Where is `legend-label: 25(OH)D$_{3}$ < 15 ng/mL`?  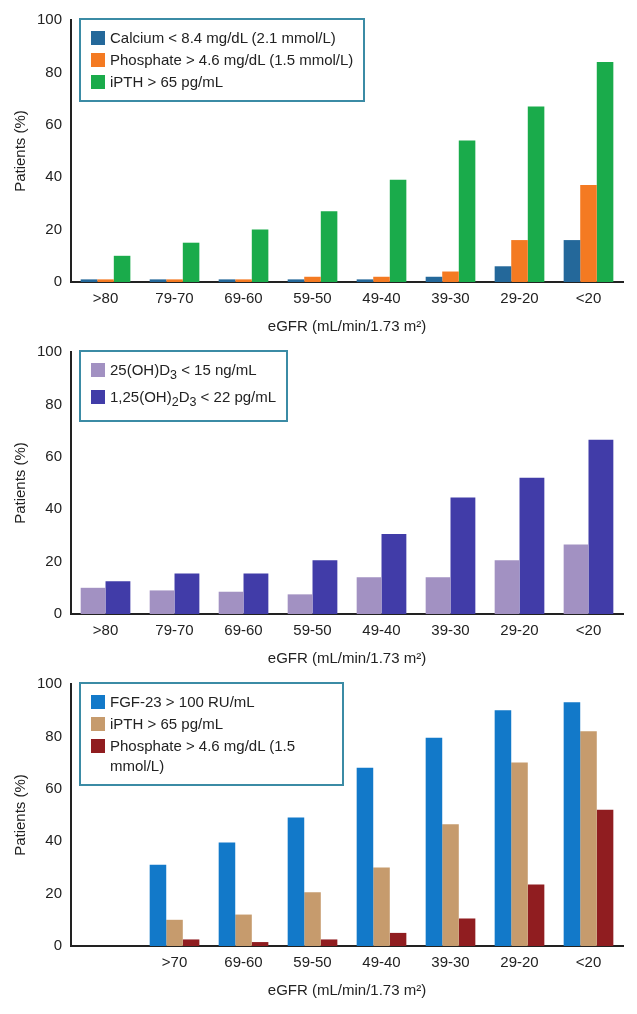
legend-label: 25(OH)D$_{3}$ < 15 ng/mL is located at coordinates (183, 372).